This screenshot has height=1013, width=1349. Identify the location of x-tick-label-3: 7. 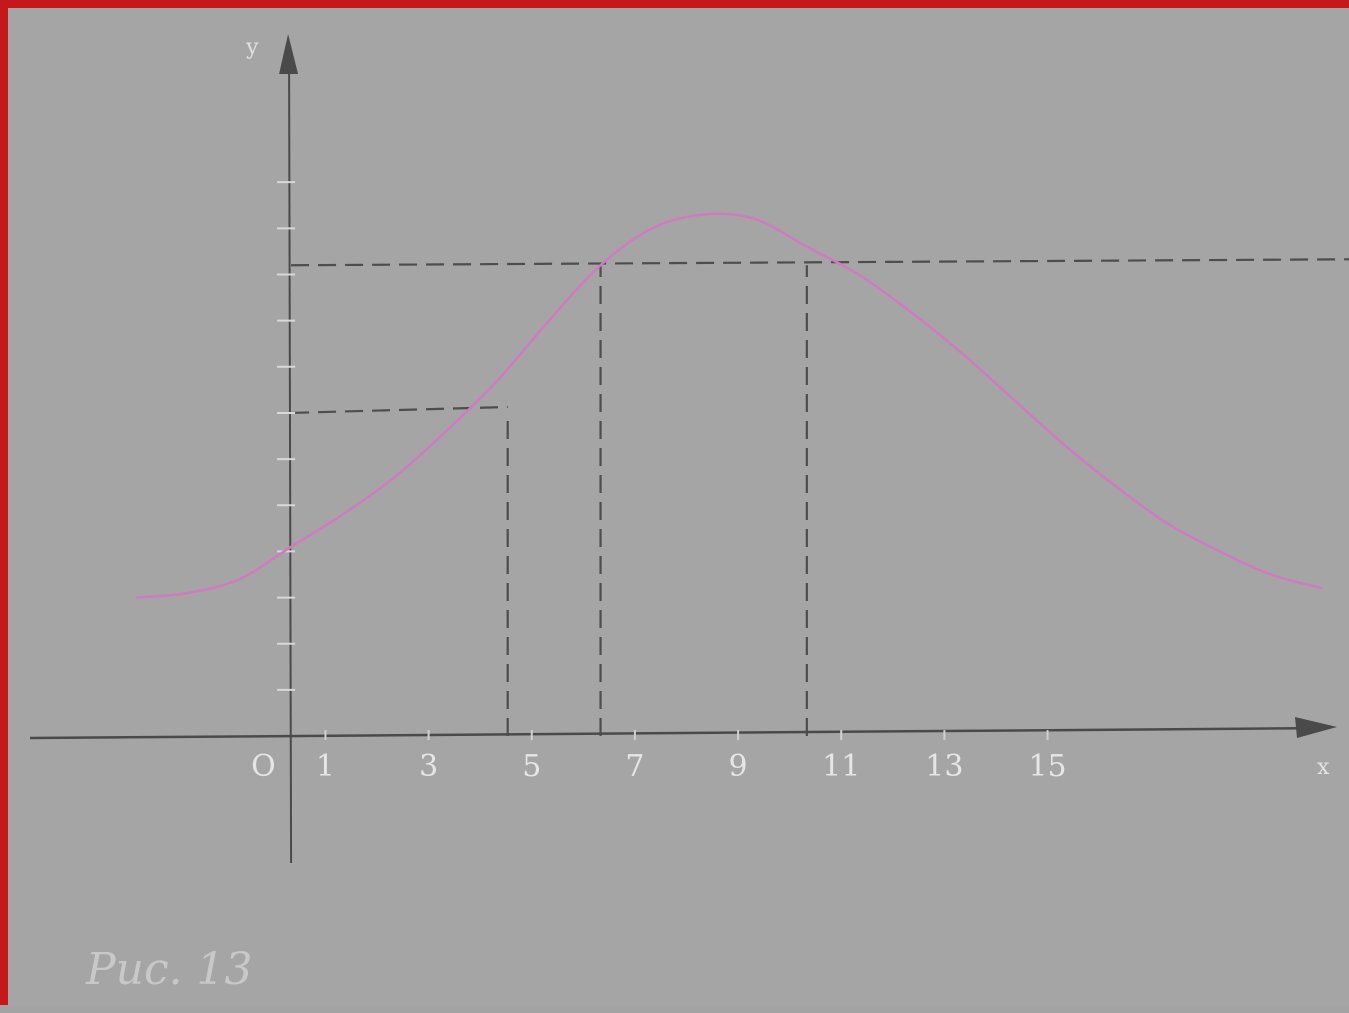
(634, 766).